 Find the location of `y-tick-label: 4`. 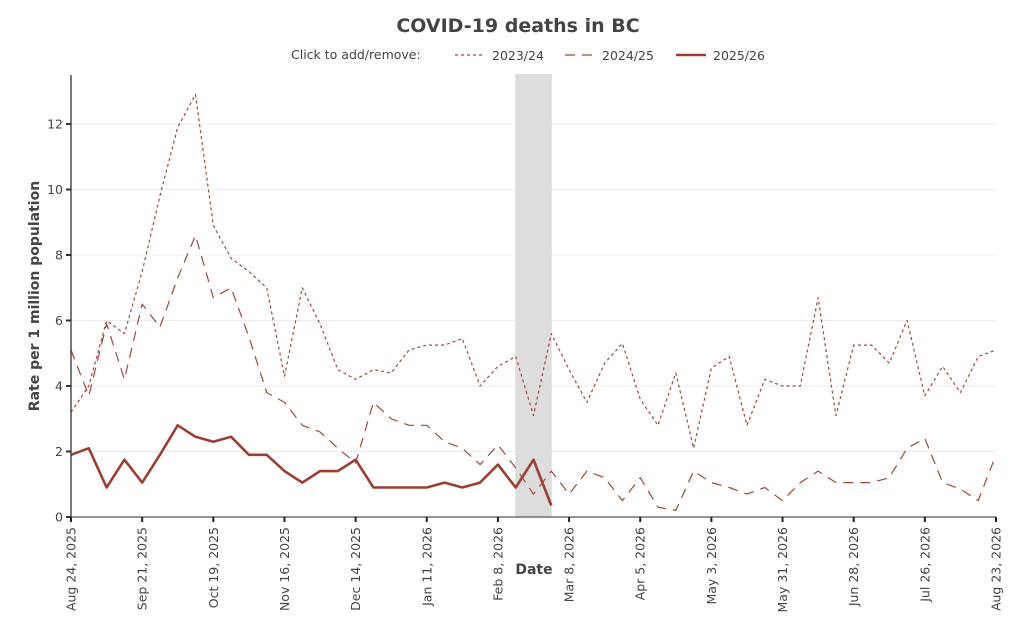

y-tick-label: 4 is located at coordinates (59, 386).